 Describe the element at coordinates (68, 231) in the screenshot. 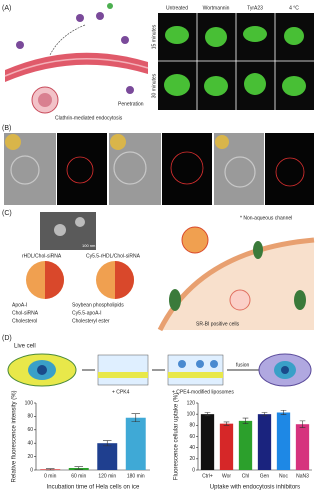

I see `tem-image` at that location.